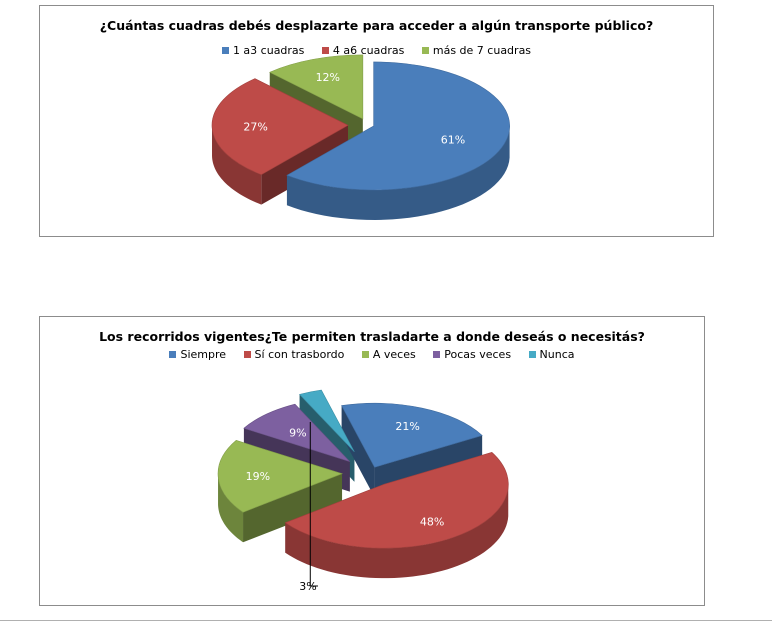 The width and height of the screenshot is (772, 624). Describe the element at coordinates (394, 354) in the screenshot. I see `legend-label: A veces` at that location.